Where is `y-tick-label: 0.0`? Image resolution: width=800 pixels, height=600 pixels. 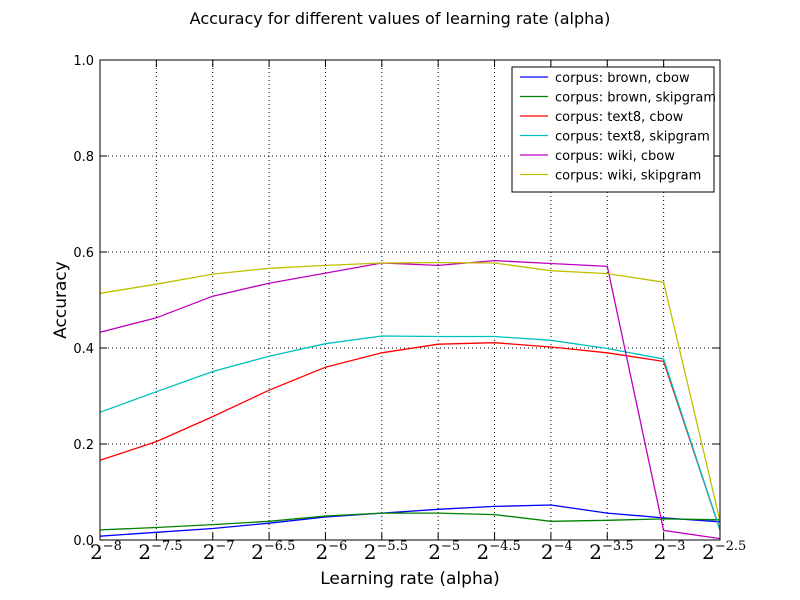
y-tick-label: 0.0 is located at coordinates (83, 541).